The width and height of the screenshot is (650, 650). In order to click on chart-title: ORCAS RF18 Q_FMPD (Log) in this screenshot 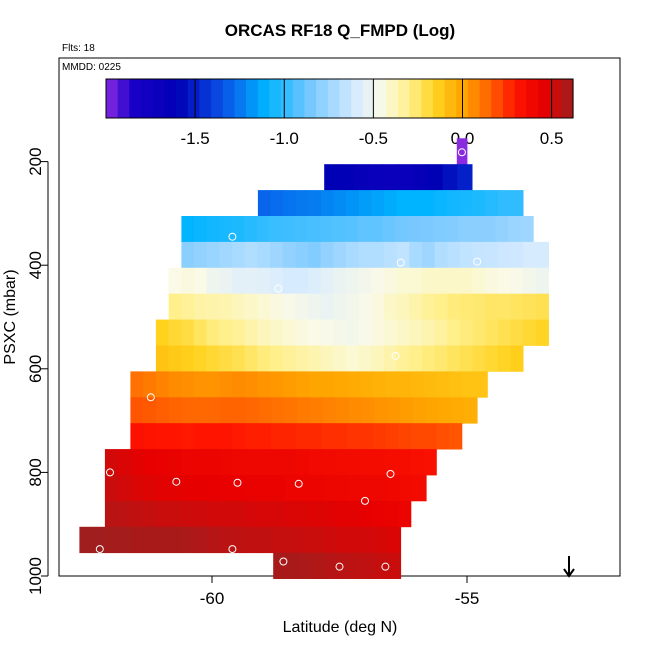, I will do `click(340, 30)`.